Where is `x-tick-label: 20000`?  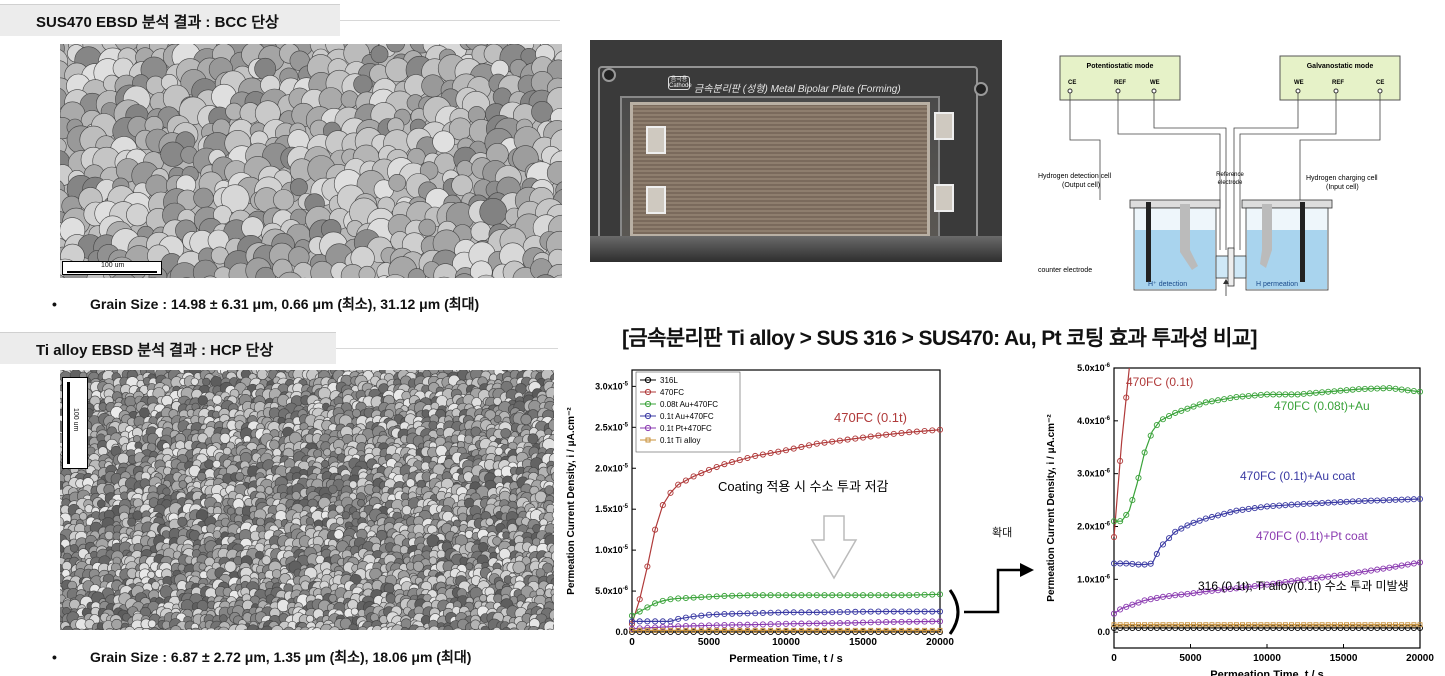 x-tick-label: 20000 is located at coordinates (940, 642).